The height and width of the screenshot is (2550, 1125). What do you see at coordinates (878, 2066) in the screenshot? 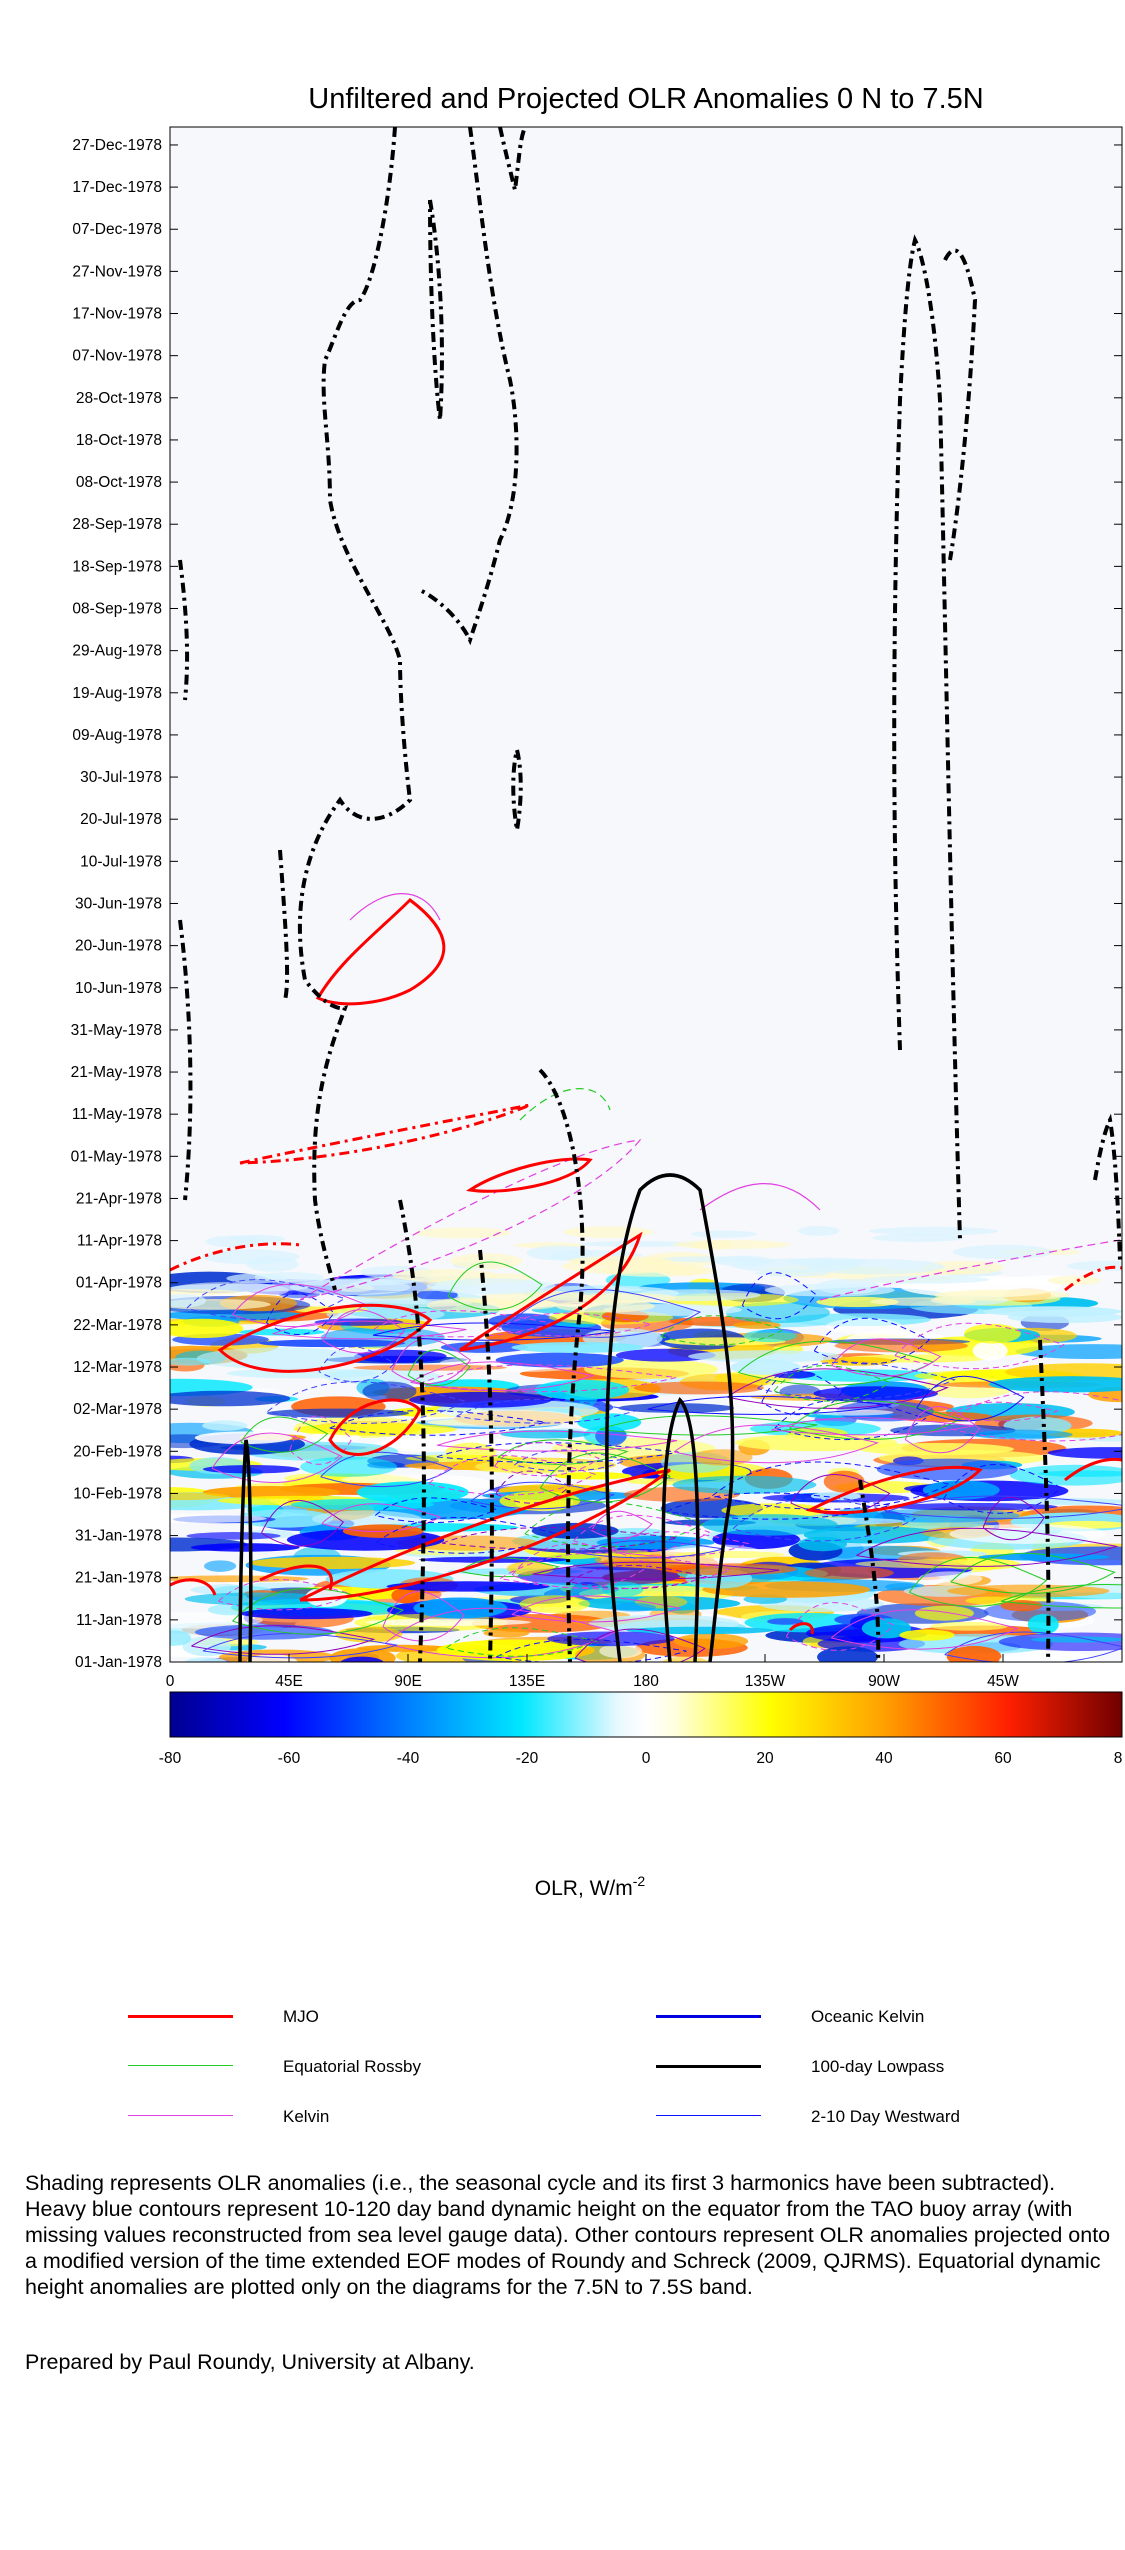
I see `legend-label: 100-day Lowpass` at bounding box center [878, 2066].